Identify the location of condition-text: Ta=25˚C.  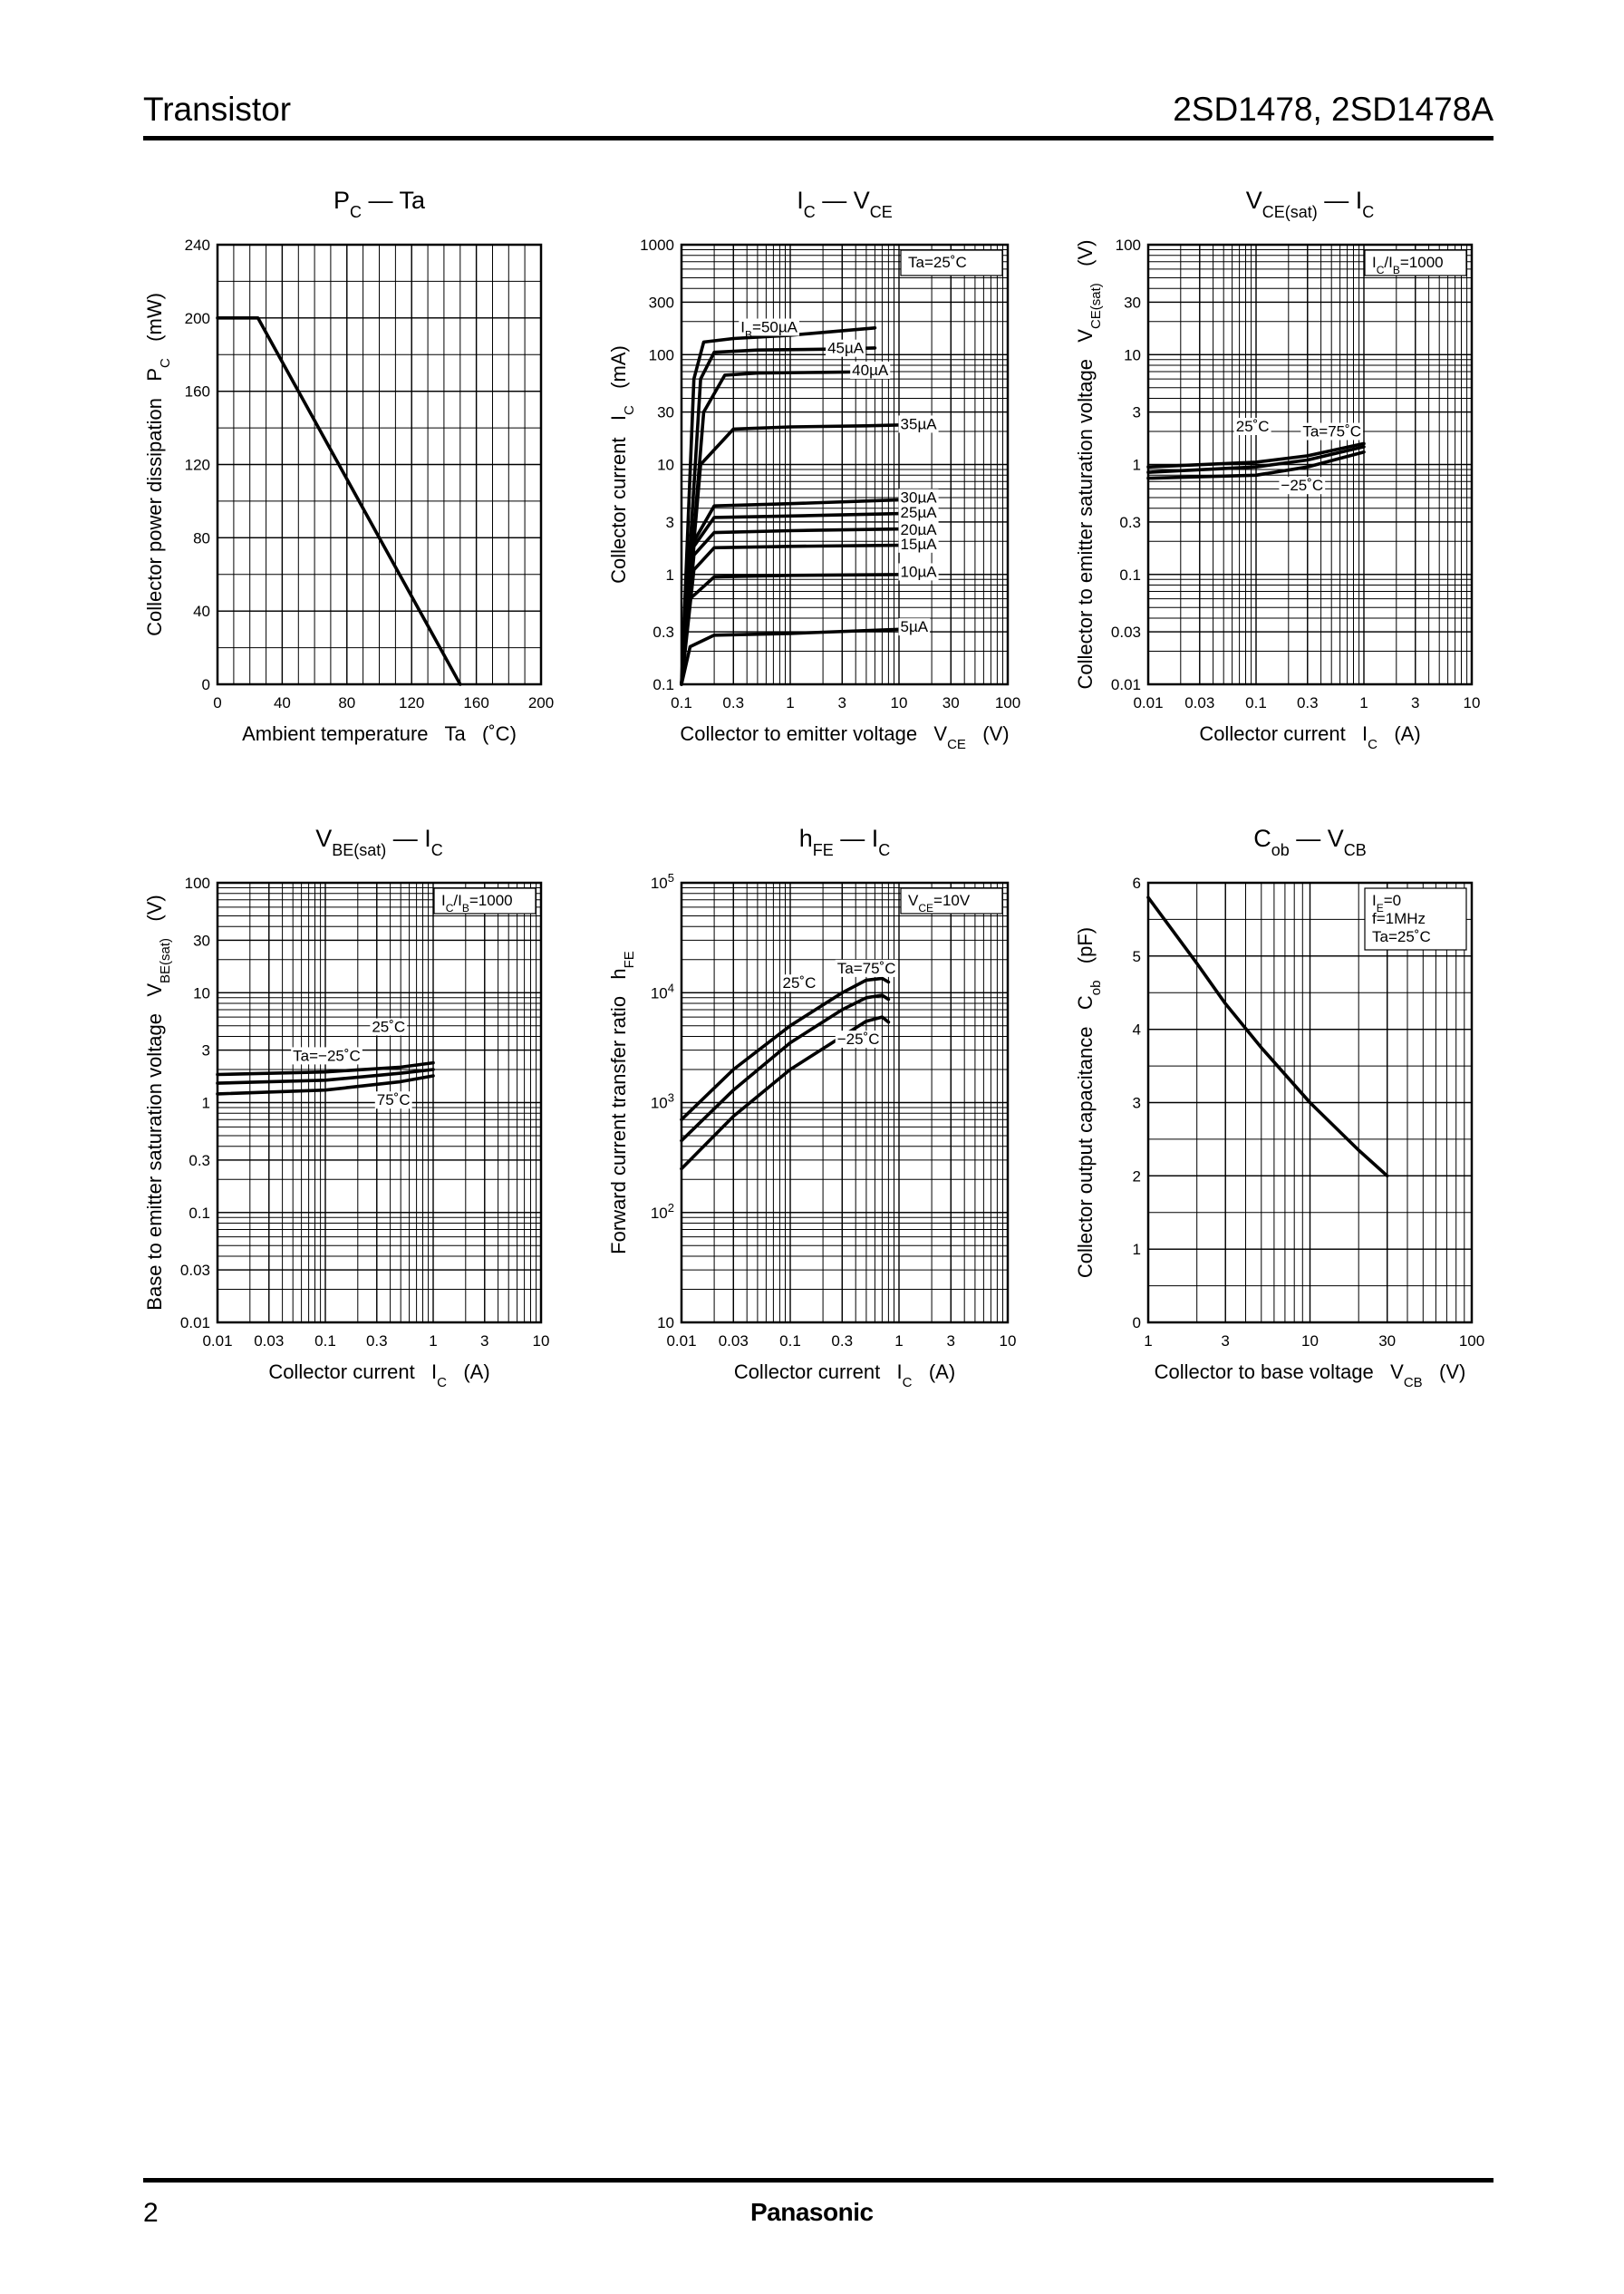
(1401, 936).